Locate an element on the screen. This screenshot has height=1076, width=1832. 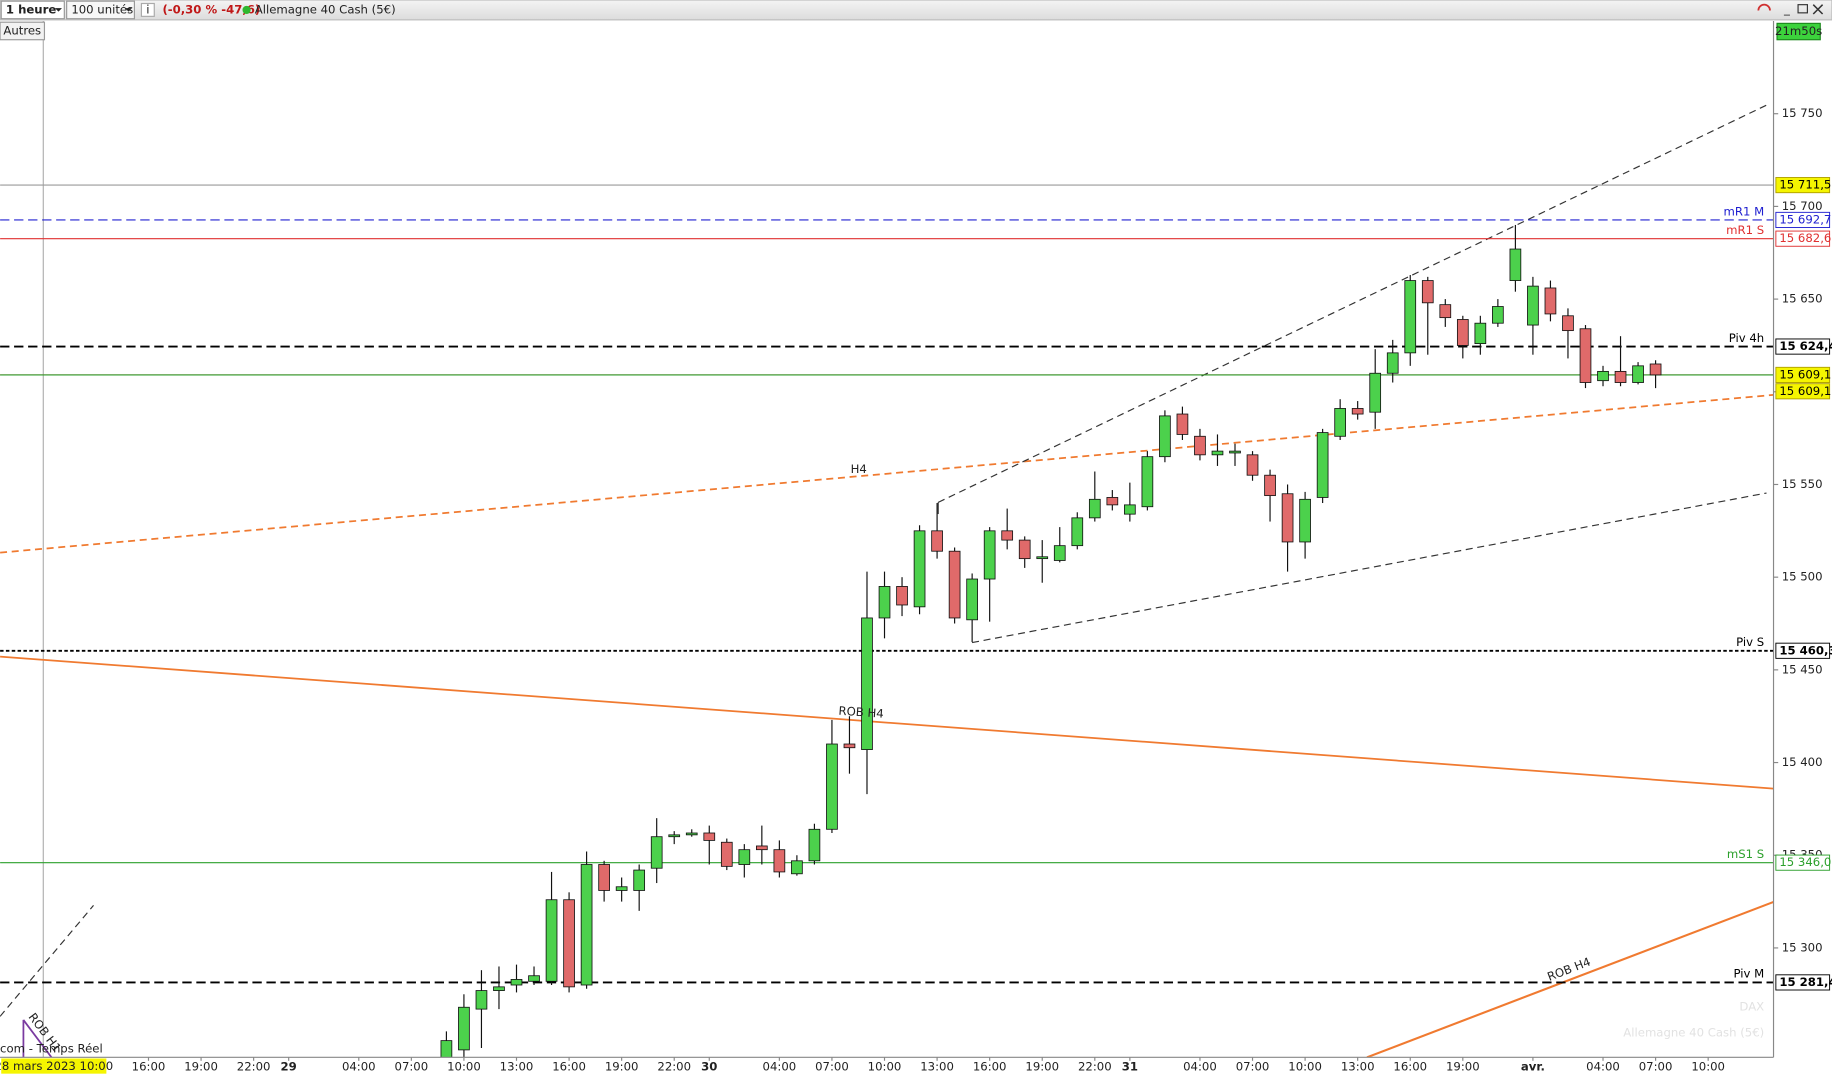
channel-line is located at coordinates (47, 961).